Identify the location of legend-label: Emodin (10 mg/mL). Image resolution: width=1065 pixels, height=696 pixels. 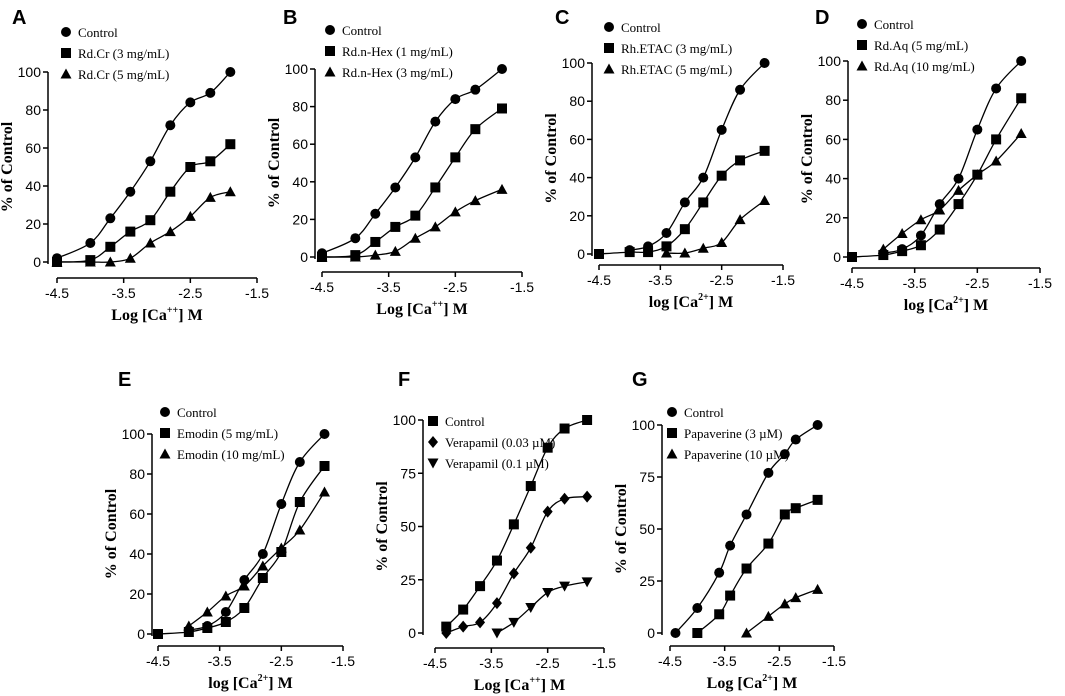
(231, 454).